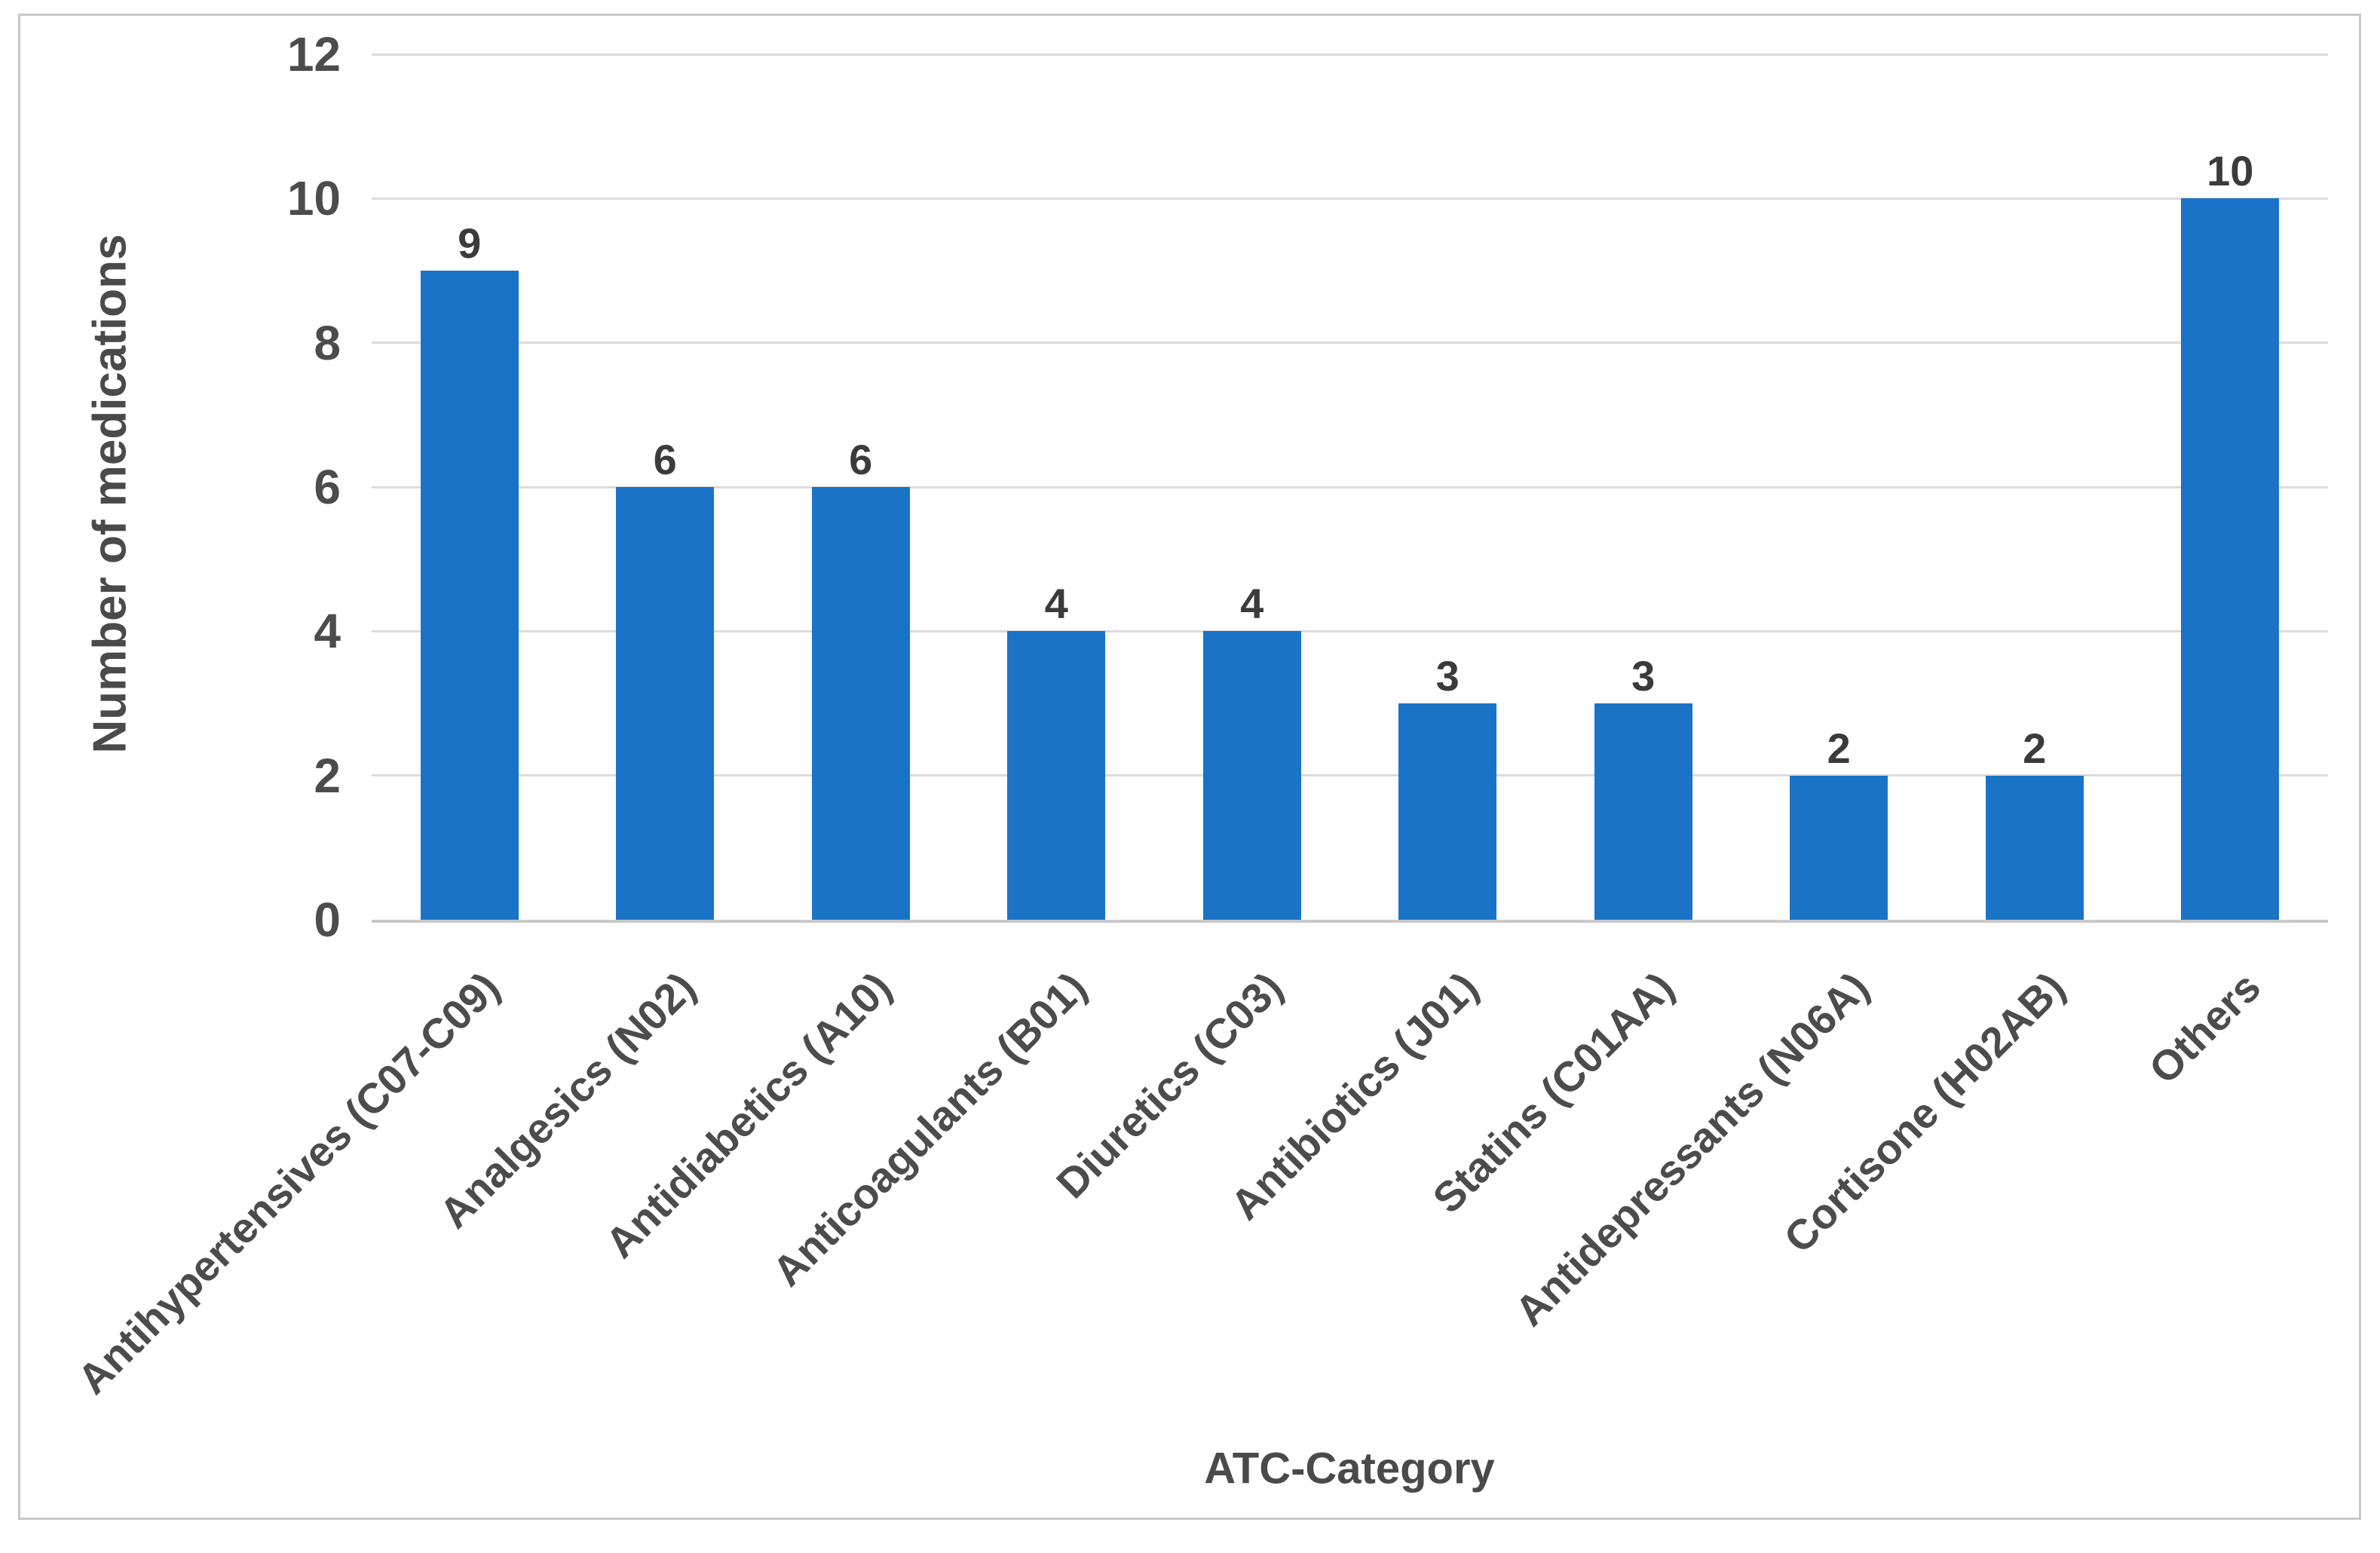  What do you see at coordinates (470, 243) in the screenshot?
I see `bar-value-label: 9` at bounding box center [470, 243].